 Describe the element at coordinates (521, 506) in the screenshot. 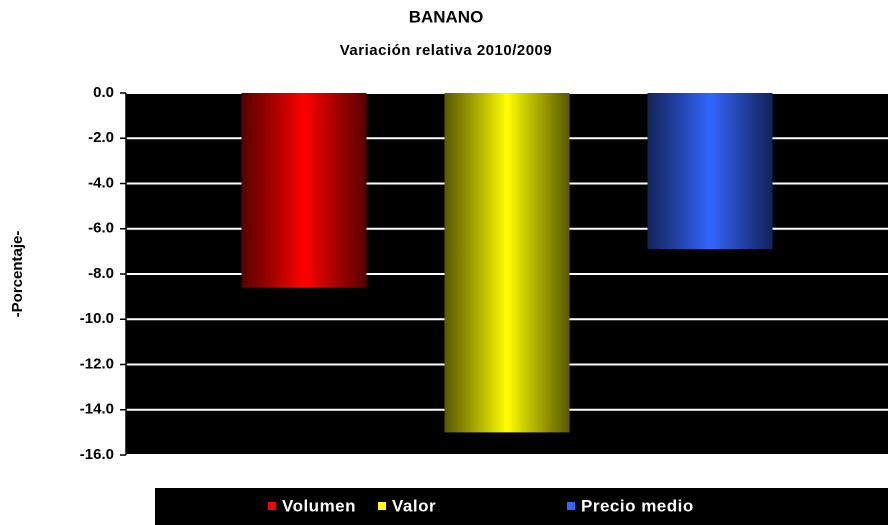

I see `legend-box` at that location.